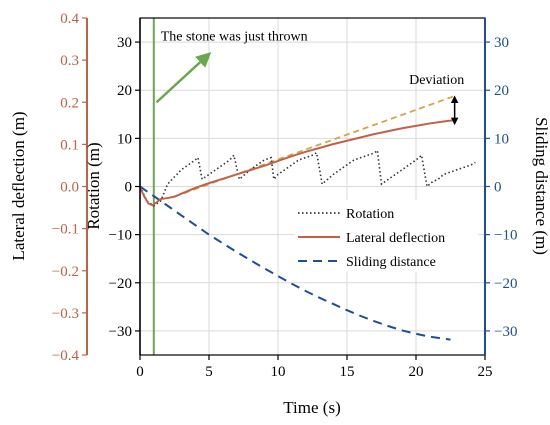 This screenshot has width=550, height=425. What do you see at coordinates (65, 230) in the screenshot?
I see `left-outer-tick-label: −0.1` at bounding box center [65, 230].